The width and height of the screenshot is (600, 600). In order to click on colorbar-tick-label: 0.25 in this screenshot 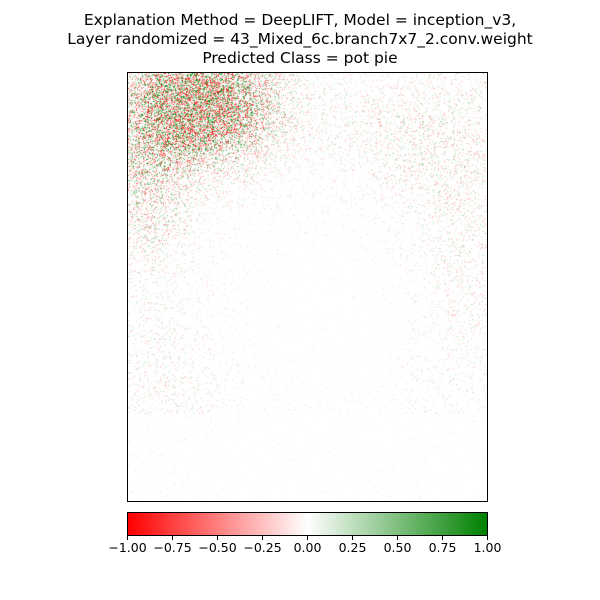, I will do `click(352, 547)`.